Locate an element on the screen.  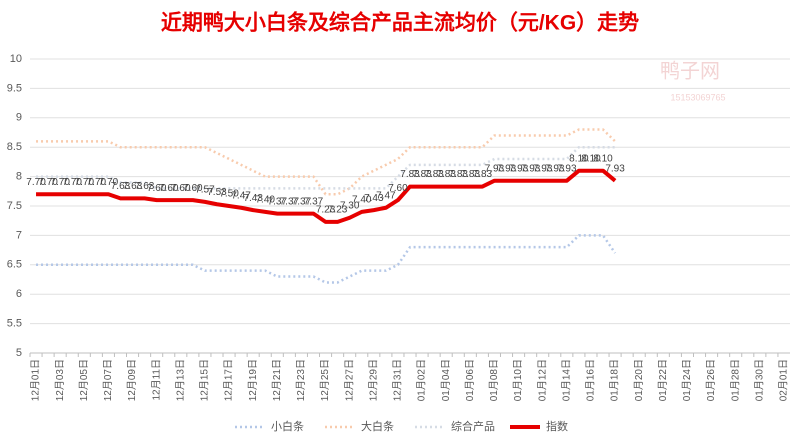
x-tick-label: 01月20日 is located at coordinates (639, 380).